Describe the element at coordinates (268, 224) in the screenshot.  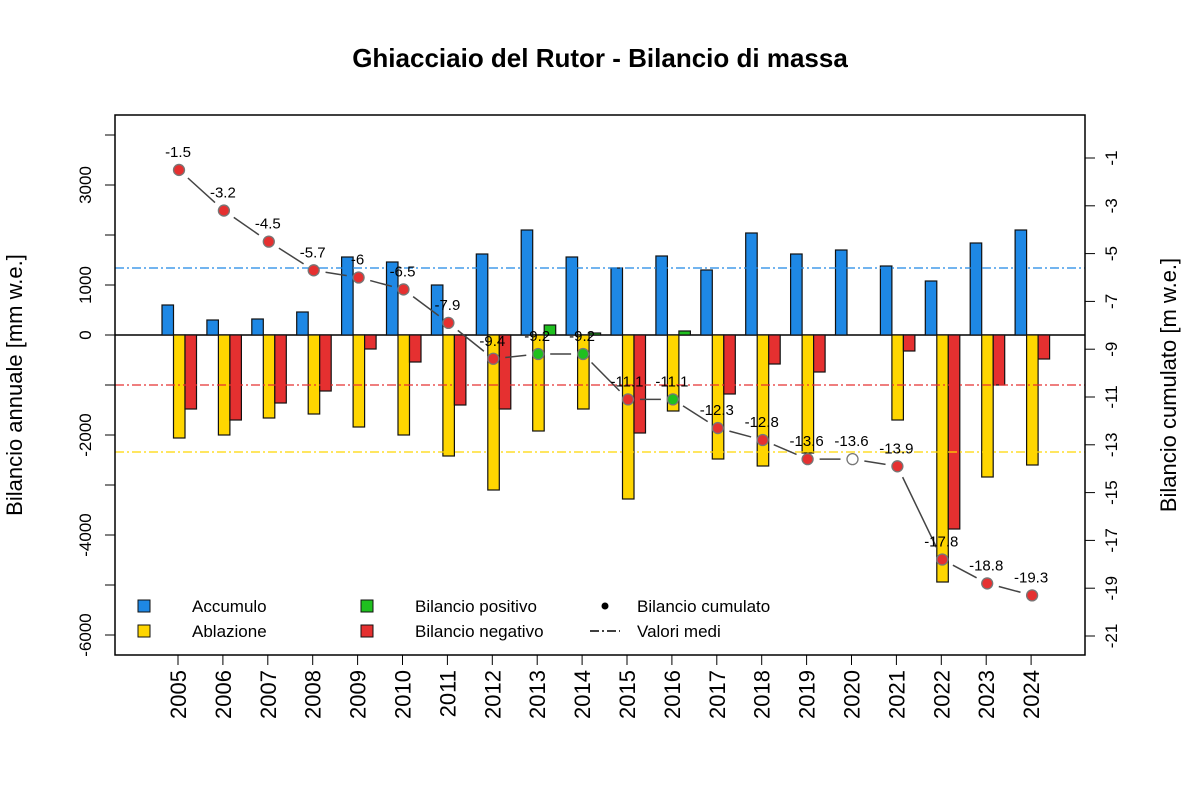
I see `cumulative-label: -4.5` at that location.